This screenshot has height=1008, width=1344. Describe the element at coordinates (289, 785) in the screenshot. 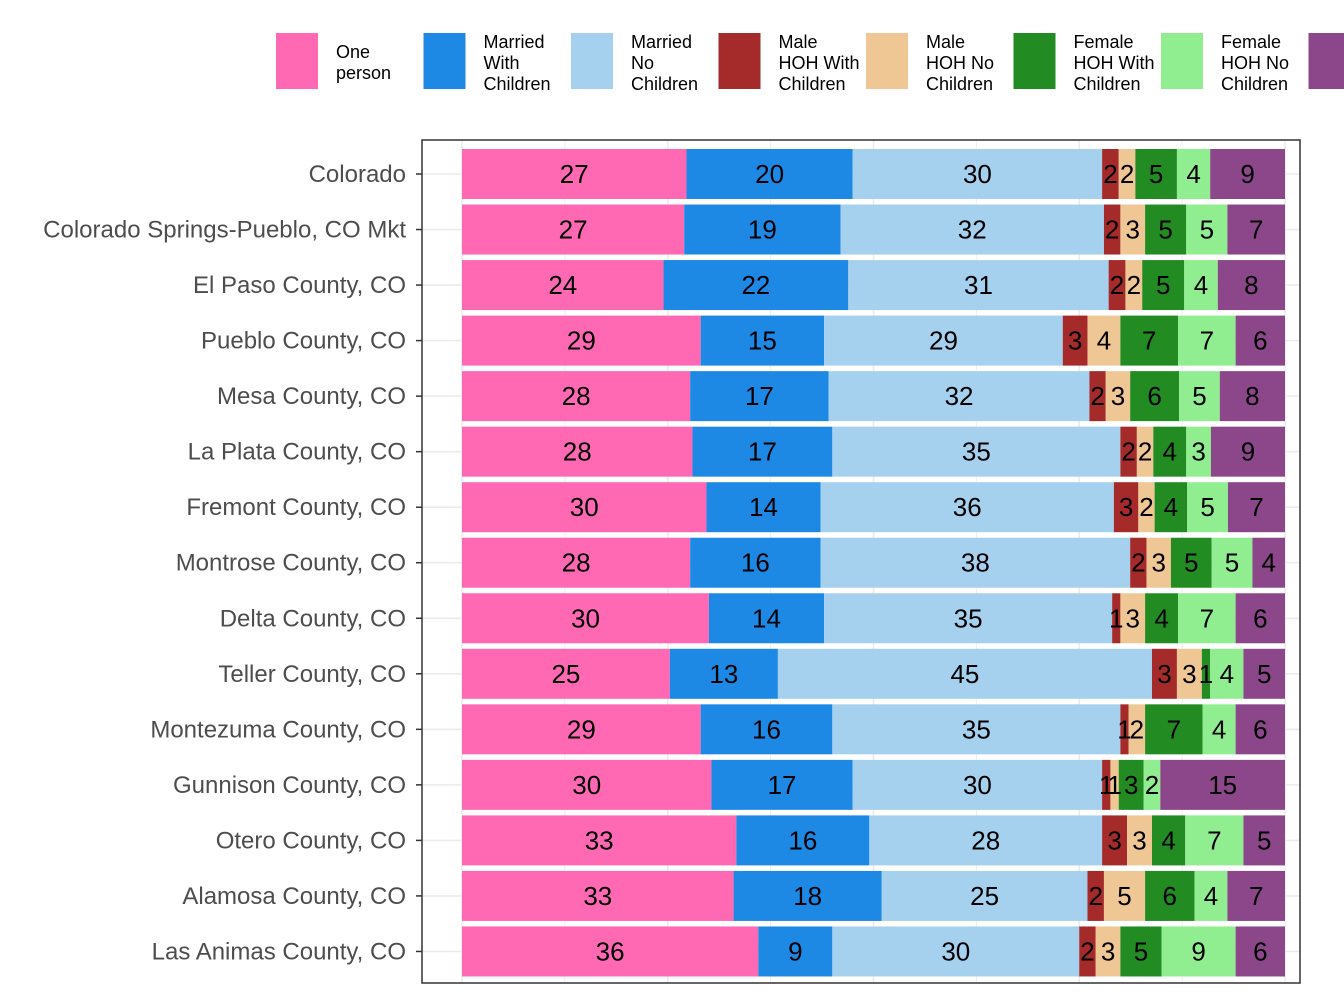

I see `category-label: Gunnison County, CO` at that location.